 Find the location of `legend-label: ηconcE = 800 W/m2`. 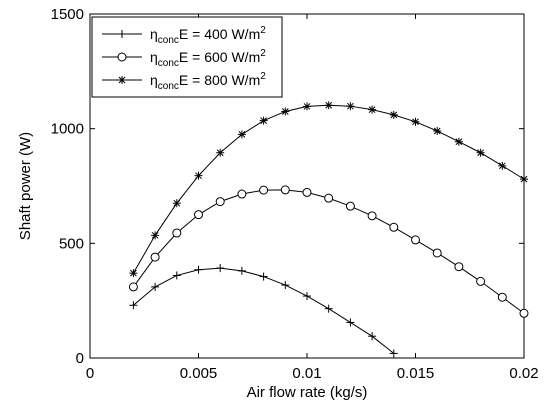

legend-label: ηconcE = 800 W/m2 is located at coordinates (208, 81).